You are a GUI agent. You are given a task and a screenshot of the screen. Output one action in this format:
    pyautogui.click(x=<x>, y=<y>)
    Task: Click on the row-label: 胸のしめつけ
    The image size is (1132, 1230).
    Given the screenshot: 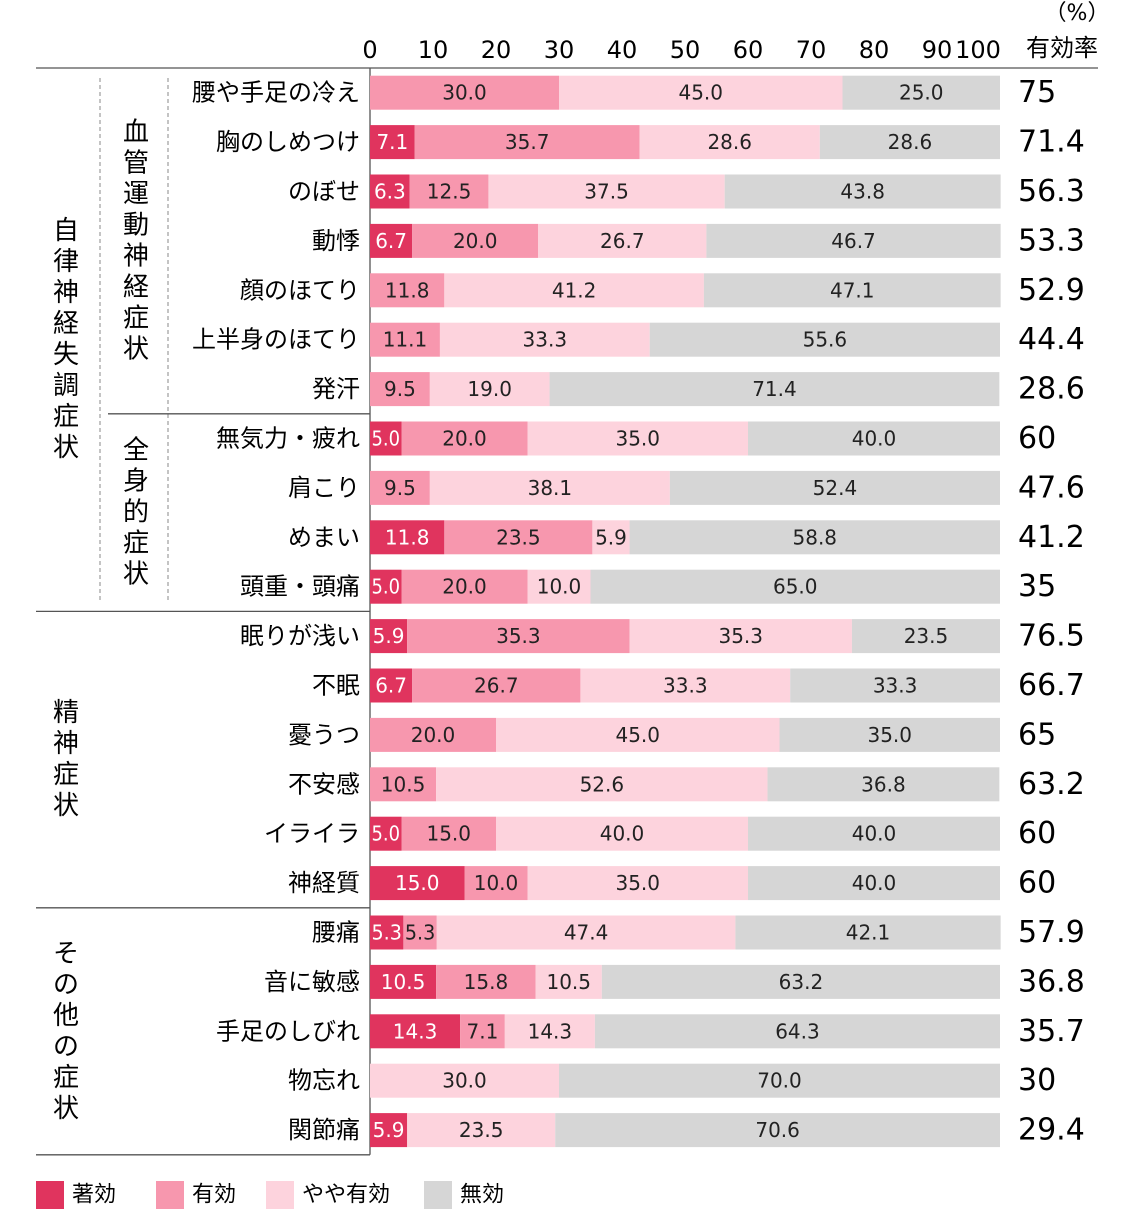 What is the action you would take?
    pyautogui.click(x=288, y=142)
    